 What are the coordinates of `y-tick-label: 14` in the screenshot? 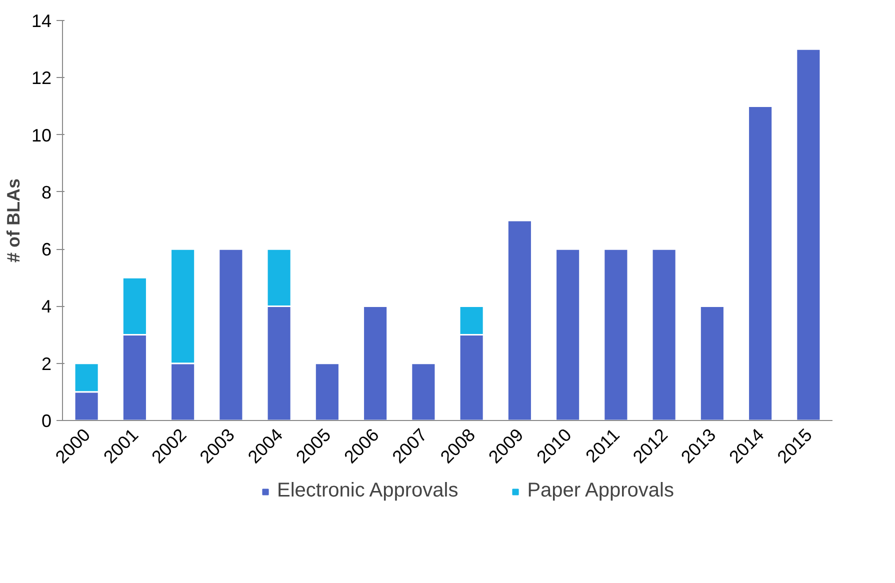 It's located at (41, 21).